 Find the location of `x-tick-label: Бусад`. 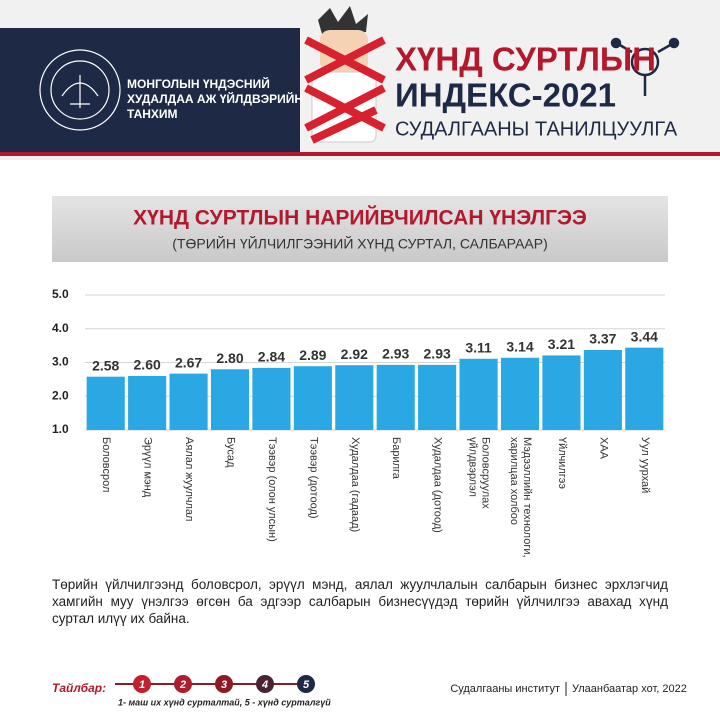

x-tick-label: Бусад is located at coordinates (230, 452).